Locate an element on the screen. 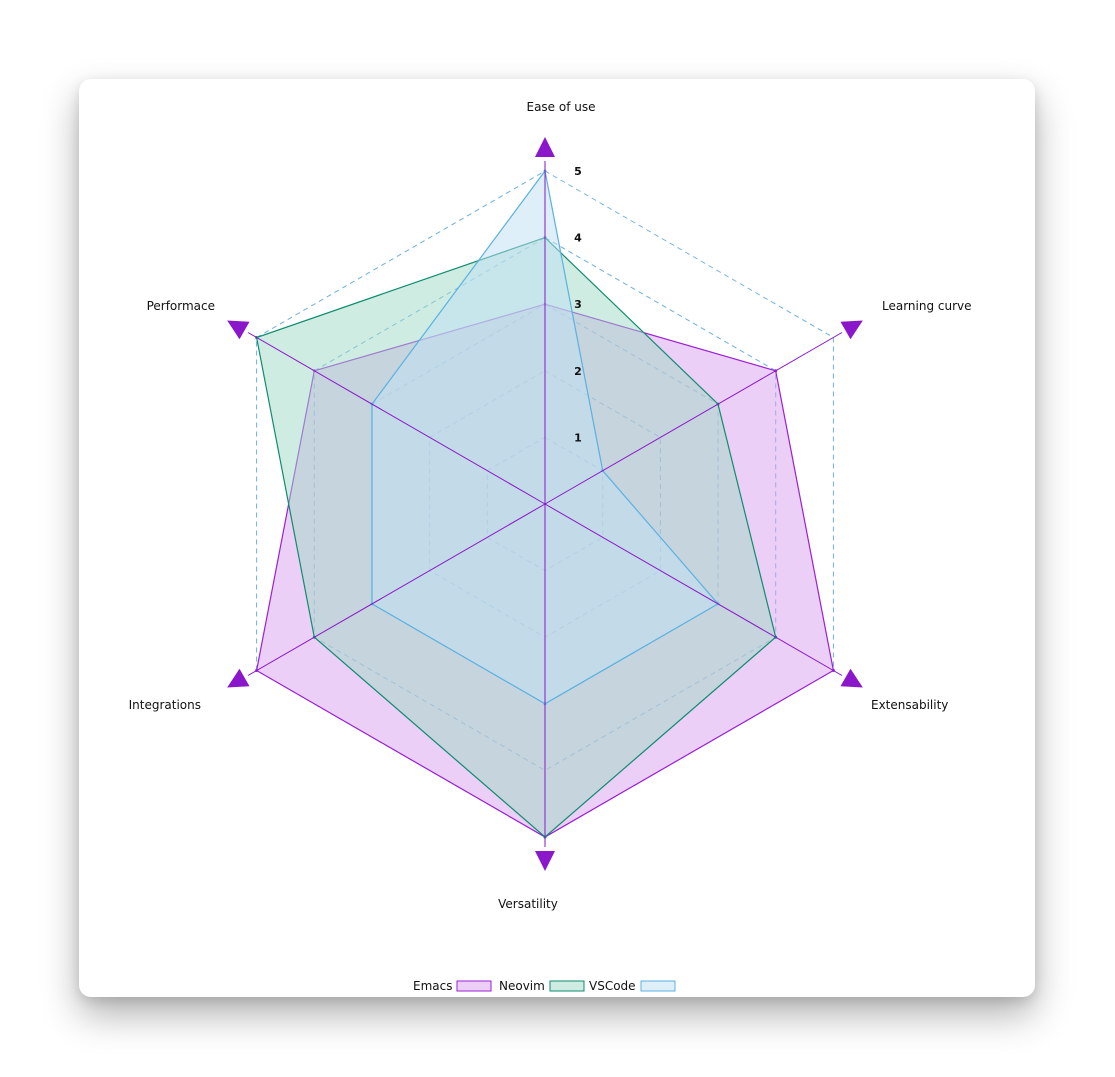 Image resolution: width=1115 pixels, height=1077 pixels. axis-arrow-versatility is located at coordinates (545, 861).